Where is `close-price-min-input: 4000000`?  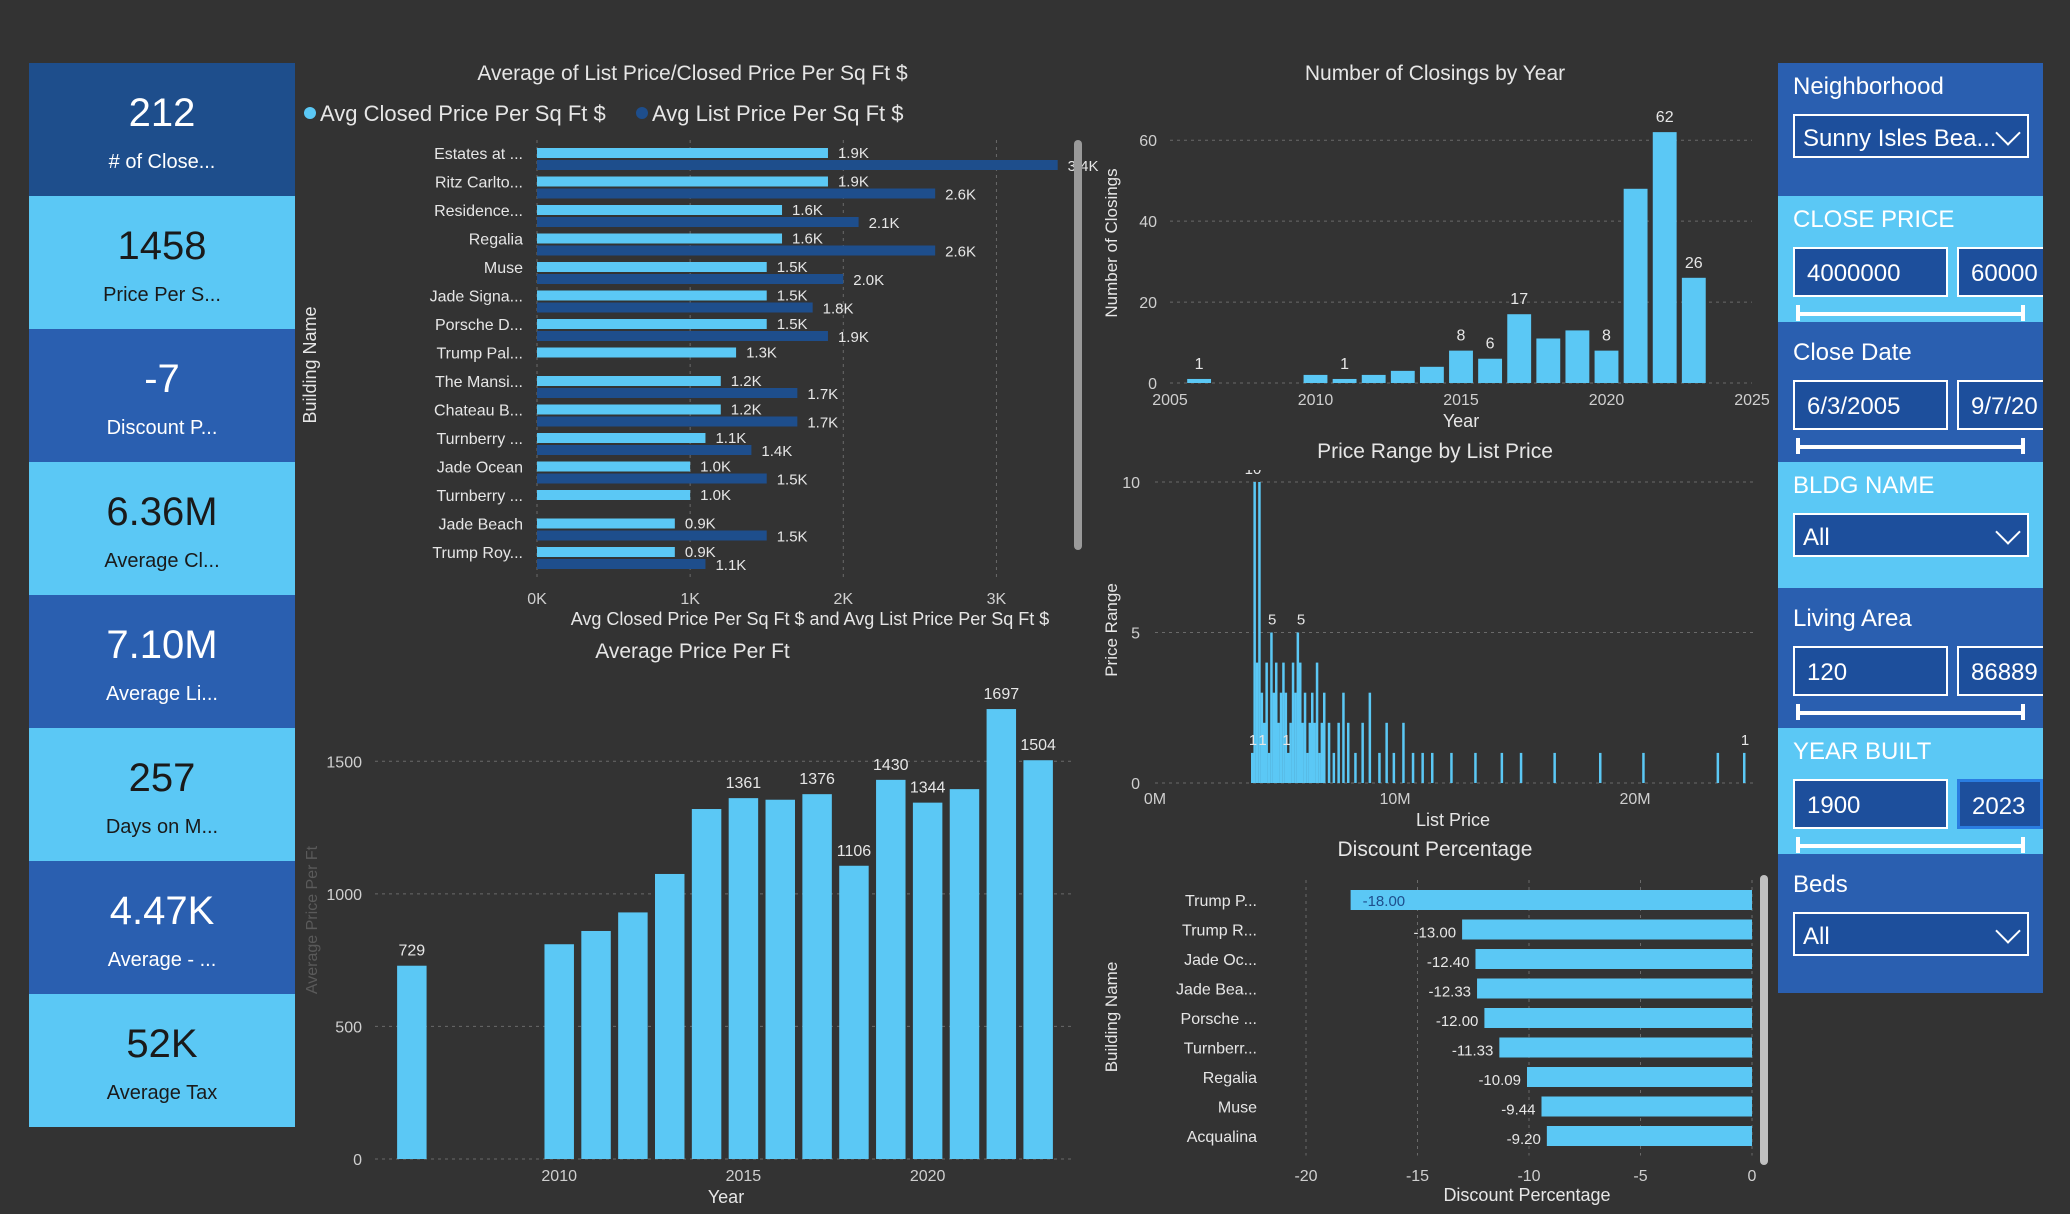
close-price-min-input: 4000000 is located at coordinates (1870, 272).